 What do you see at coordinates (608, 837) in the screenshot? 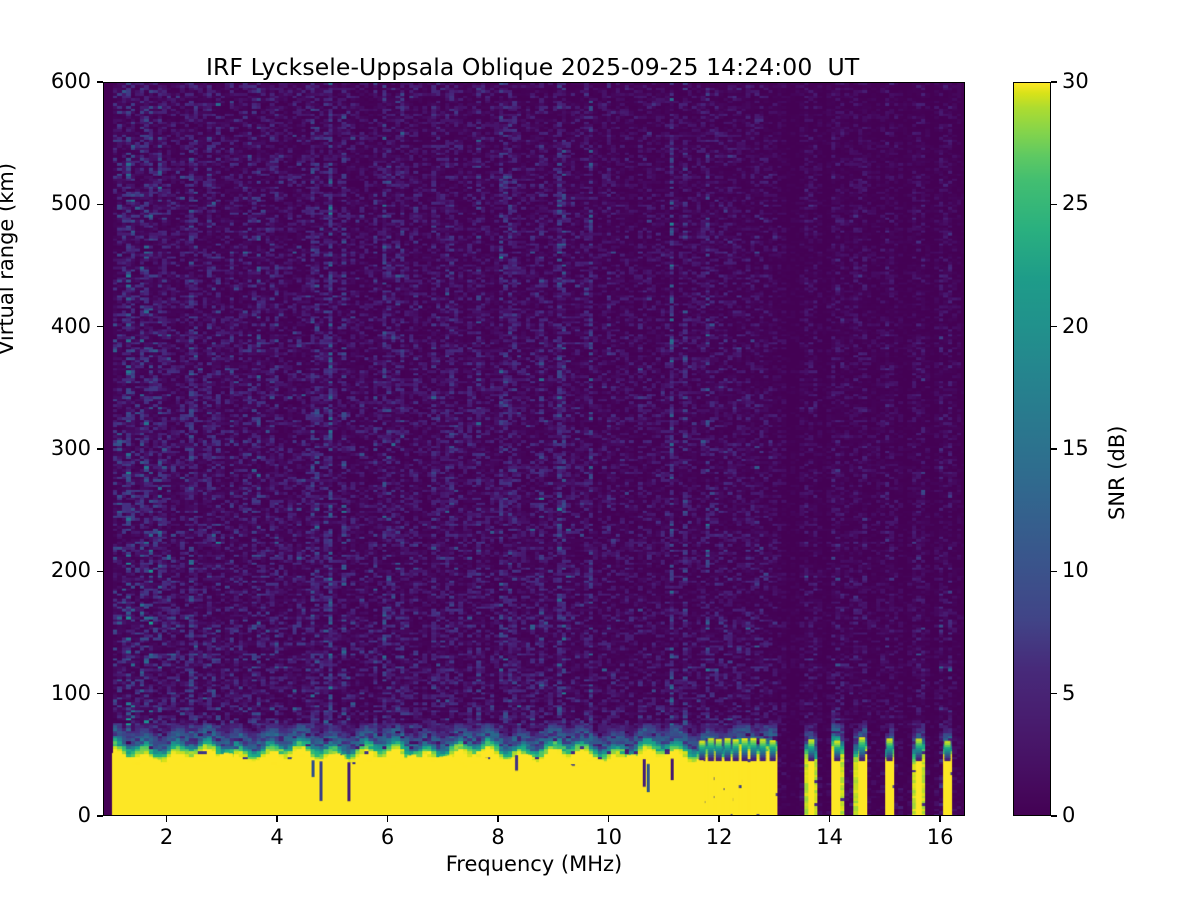
I see `x-tick-label: 10` at bounding box center [608, 837].